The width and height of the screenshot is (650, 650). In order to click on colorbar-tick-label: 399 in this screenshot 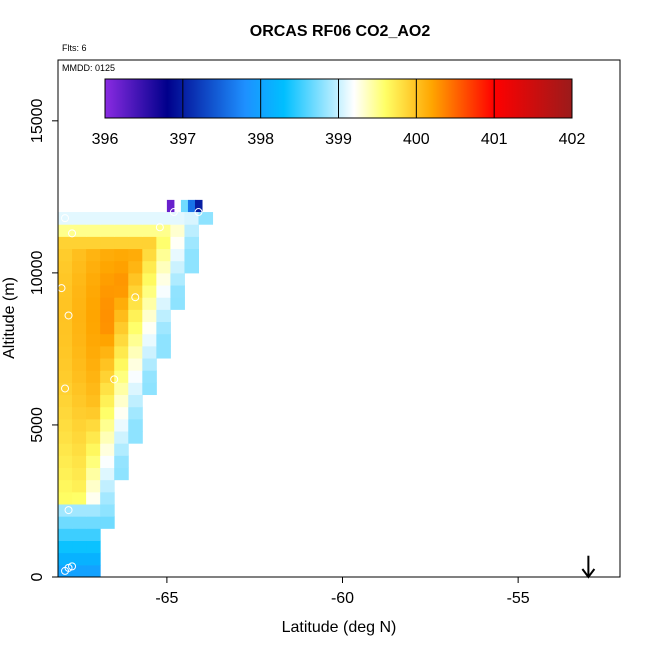, I will do `click(338, 139)`.